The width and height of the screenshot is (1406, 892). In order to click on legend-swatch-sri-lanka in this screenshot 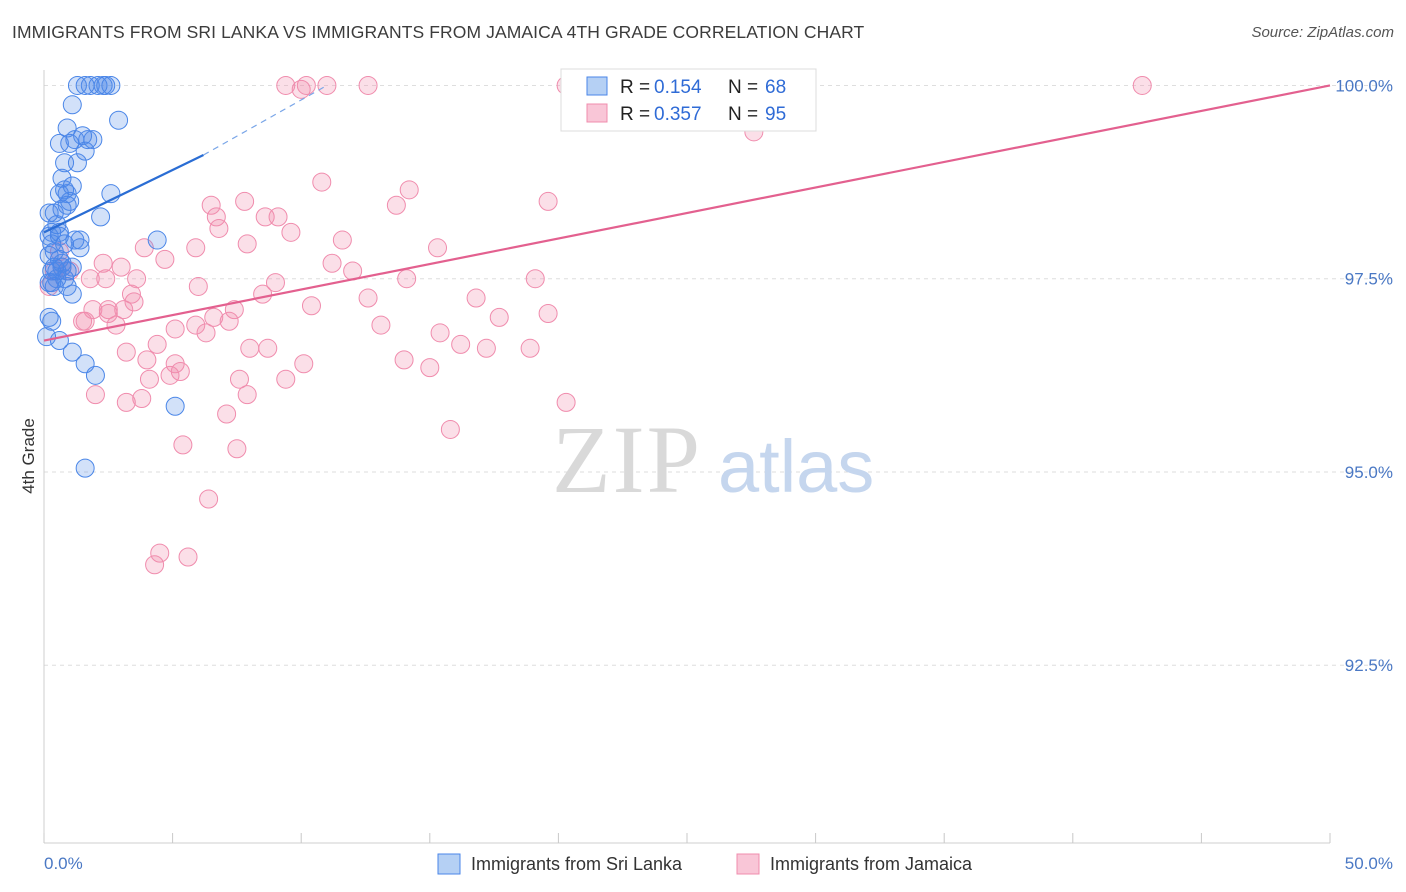, I will do `click(449, 864)`.